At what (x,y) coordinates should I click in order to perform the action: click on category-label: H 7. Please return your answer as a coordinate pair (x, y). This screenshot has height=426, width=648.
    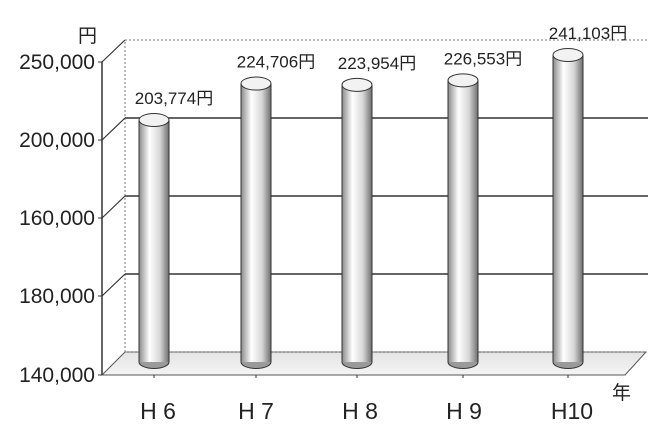
    Looking at the image, I should click on (256, 411).